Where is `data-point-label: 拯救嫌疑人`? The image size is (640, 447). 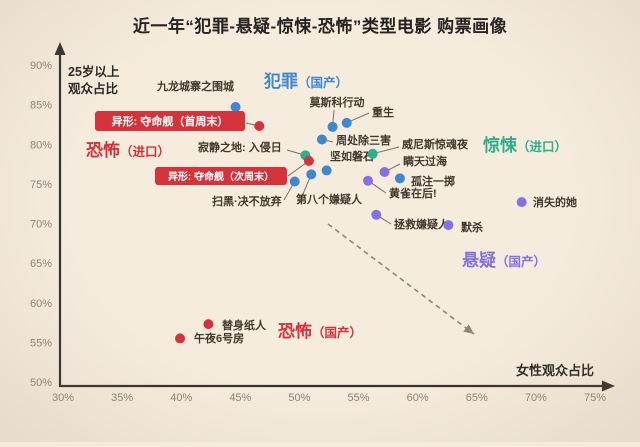 data-point-label: 拯救嫌疑人 is located at coordinates (422, 224).